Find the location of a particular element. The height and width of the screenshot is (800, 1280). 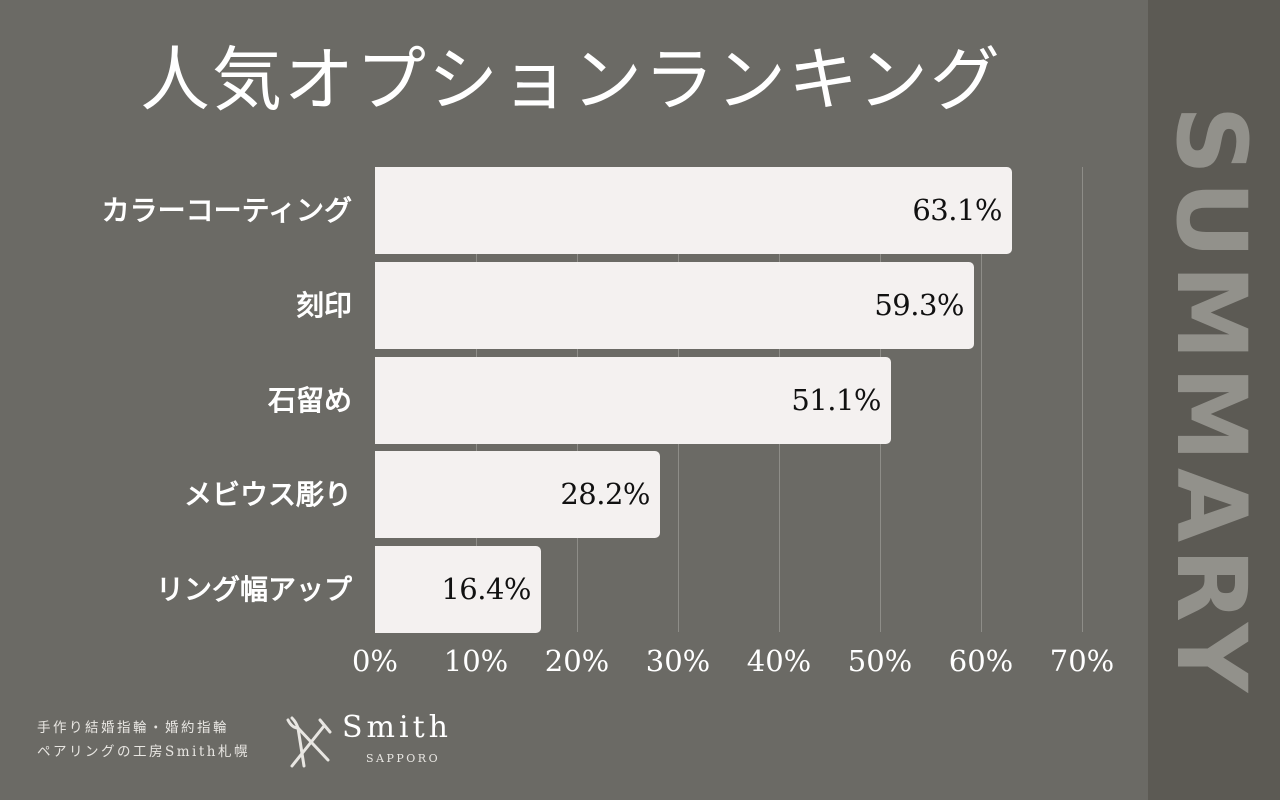

category-label: カラーコーティング is located at coordinates (226, 210).